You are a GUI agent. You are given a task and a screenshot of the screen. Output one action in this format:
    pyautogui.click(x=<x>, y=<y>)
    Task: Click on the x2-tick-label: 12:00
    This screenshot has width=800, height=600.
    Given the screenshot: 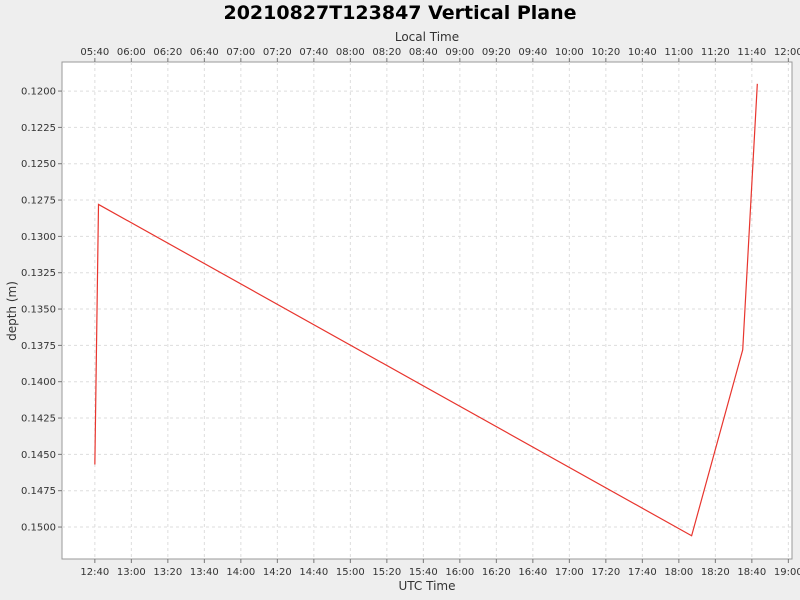 What is the action you would take?
    pyautogui.click(x=787, y=52)
    